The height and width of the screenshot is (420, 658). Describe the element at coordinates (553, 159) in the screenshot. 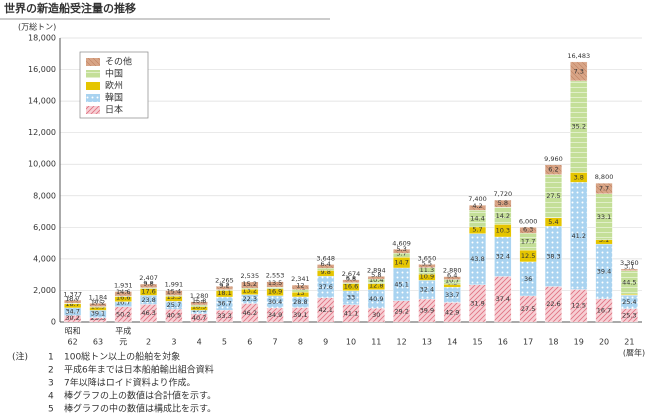

I see `total-label: 9,960` at that location.